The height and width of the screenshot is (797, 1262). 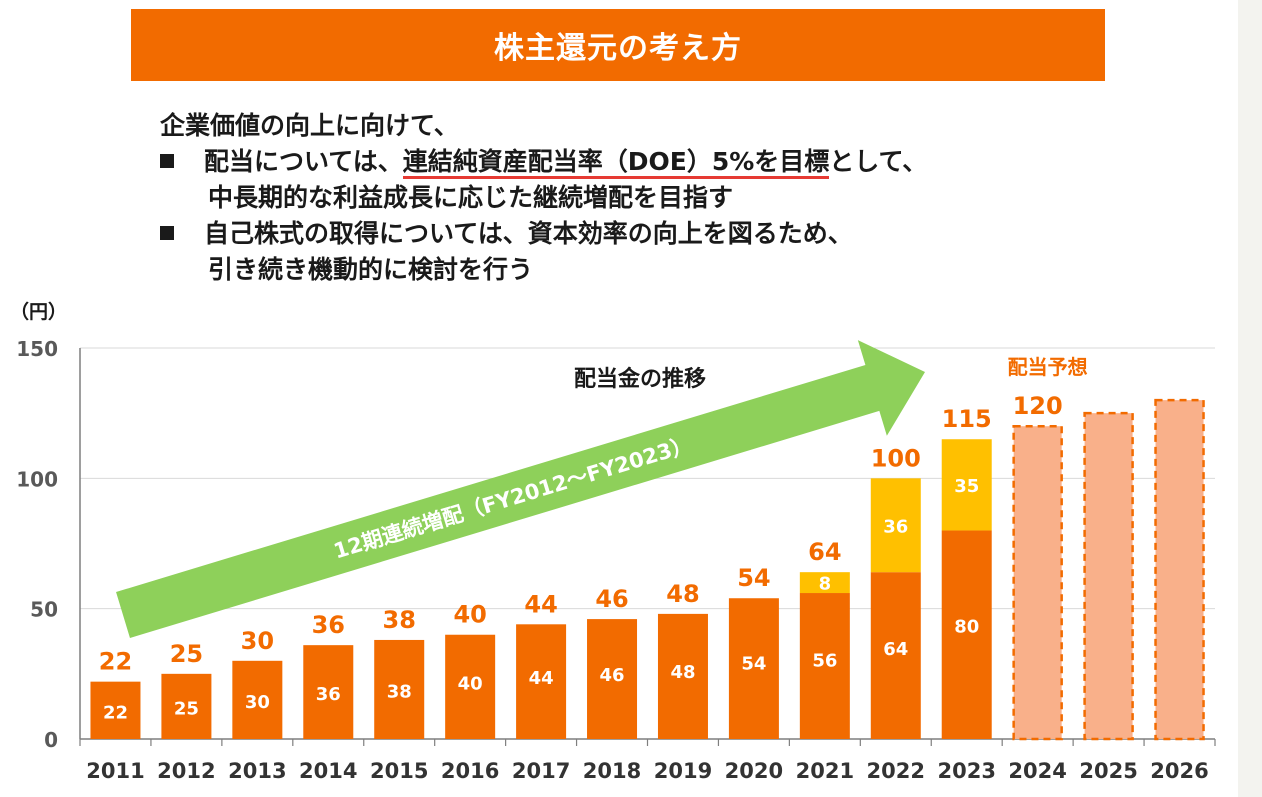 I want to click on x-tick-label: 2019, so click(x=683, y=771).